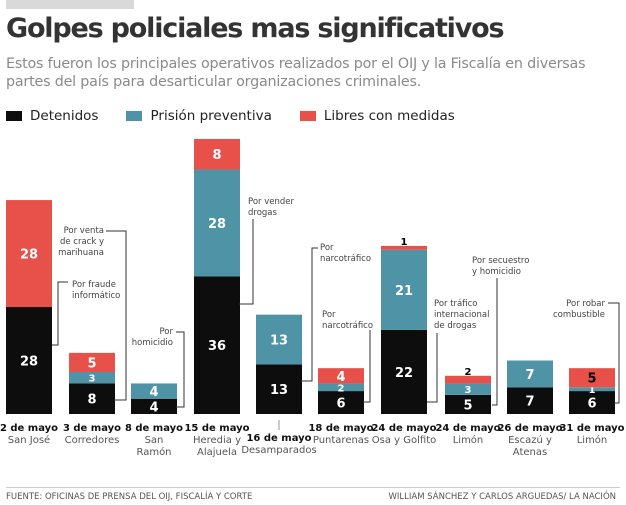  Describe the element at coordinates (255, 28) in the screenshot. I see `chart-title: Golpes policiales mas significativos` at that location.